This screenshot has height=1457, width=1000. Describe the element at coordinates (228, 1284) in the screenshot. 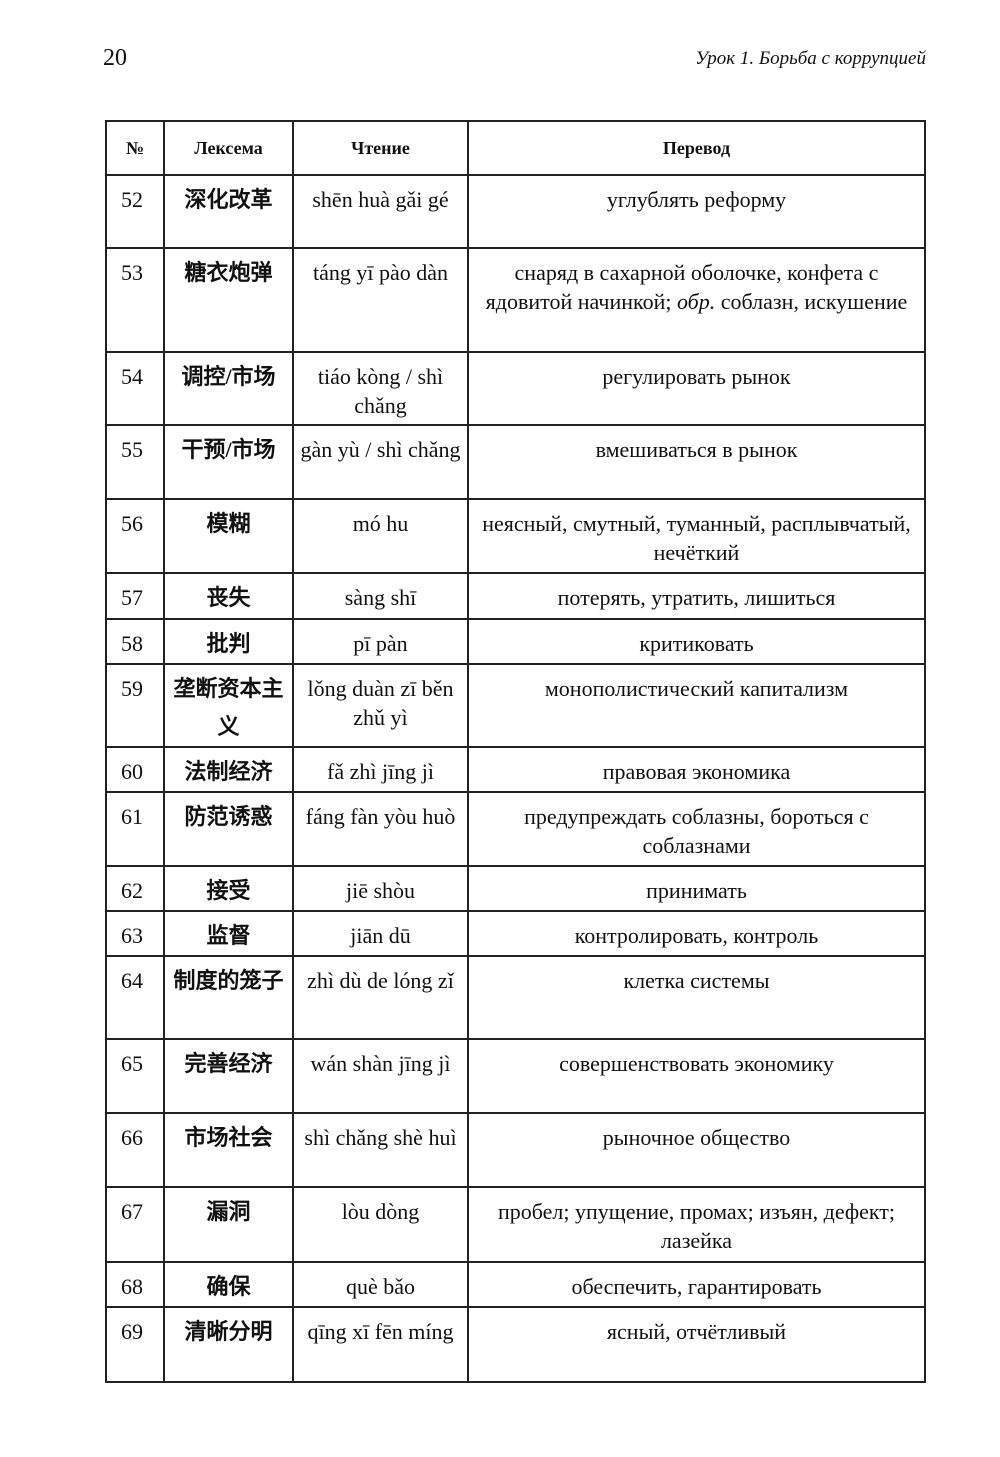

I see `lexeme: 确保` at that location.